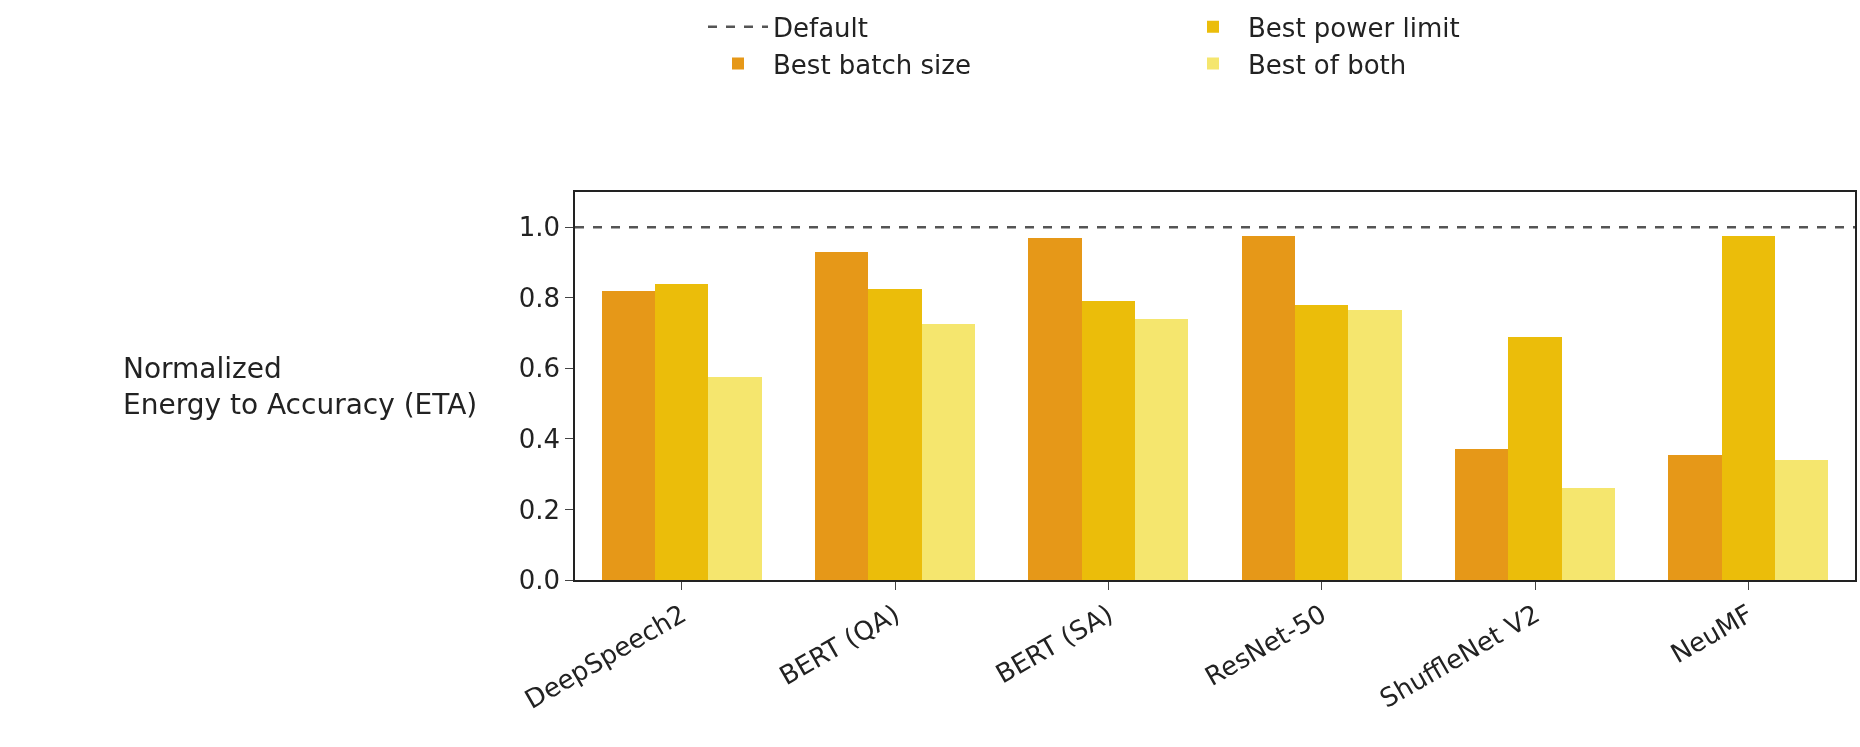  Describe the element at coordinates (539, 580) in the screenshot. I see `y-tick-label: 0.0` at that location.